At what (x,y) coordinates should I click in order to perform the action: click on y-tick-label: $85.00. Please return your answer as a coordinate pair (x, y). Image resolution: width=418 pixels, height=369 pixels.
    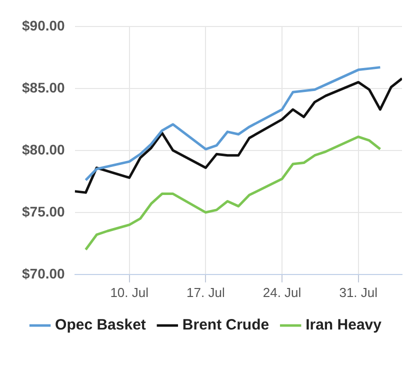
    Looking at the image, I should click on (44, 87).